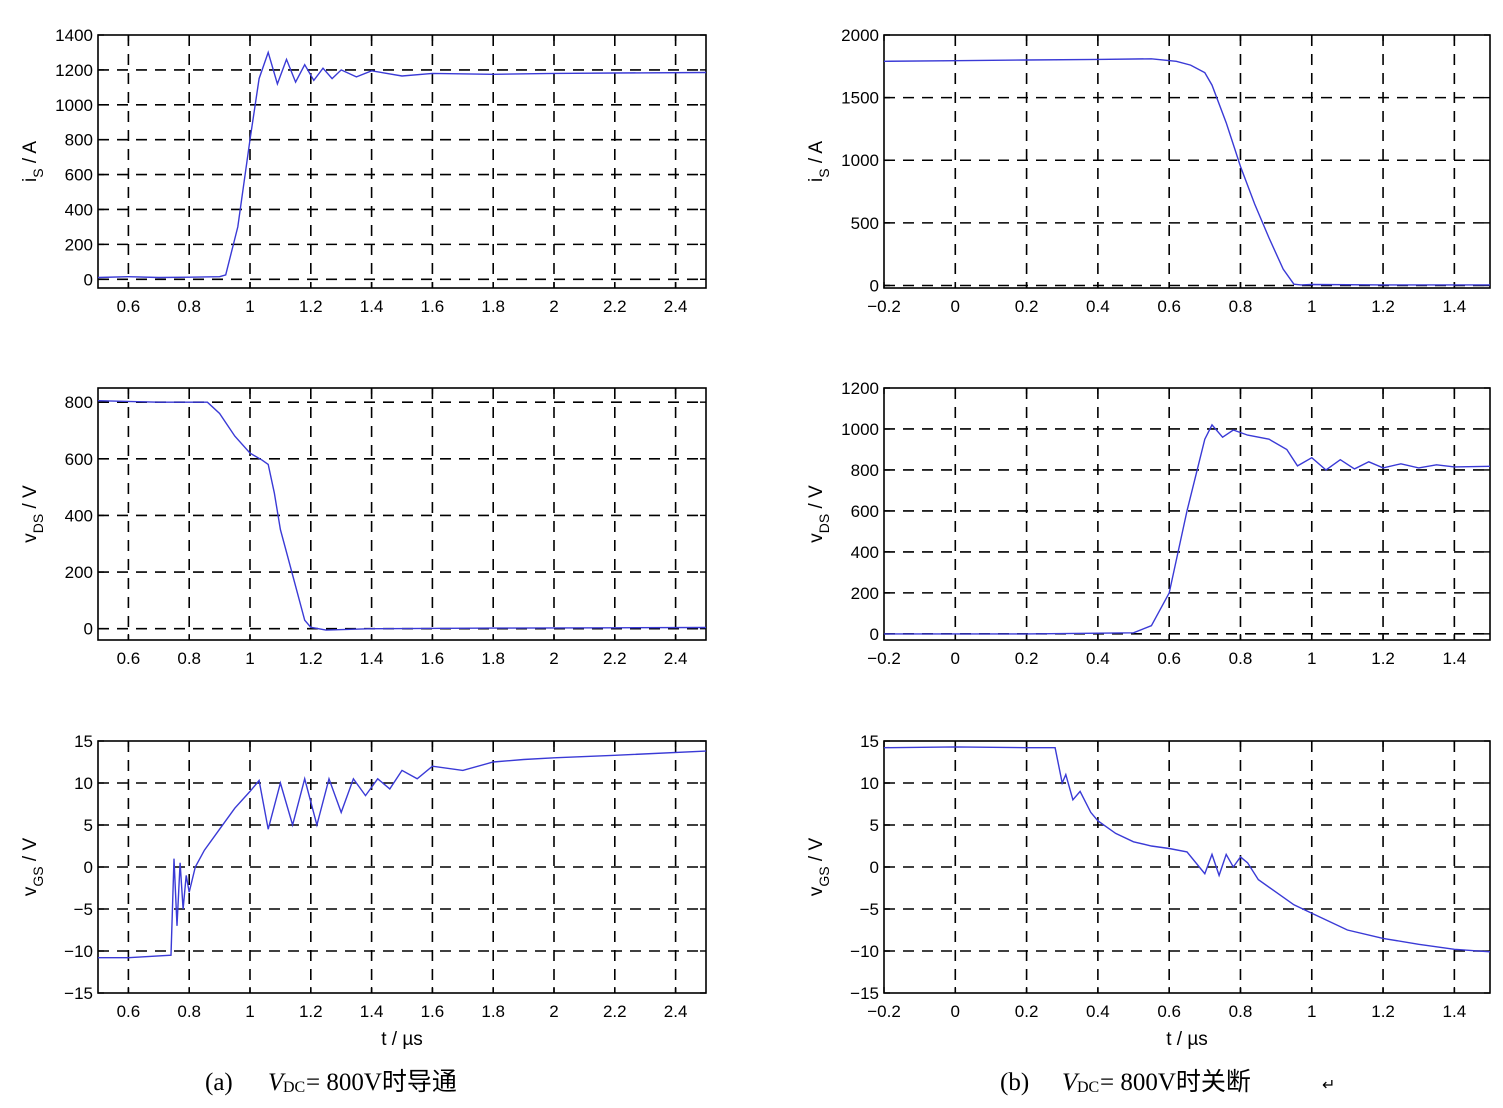  I want to click on y-axis-label: vGS / V, so click(33, 867).